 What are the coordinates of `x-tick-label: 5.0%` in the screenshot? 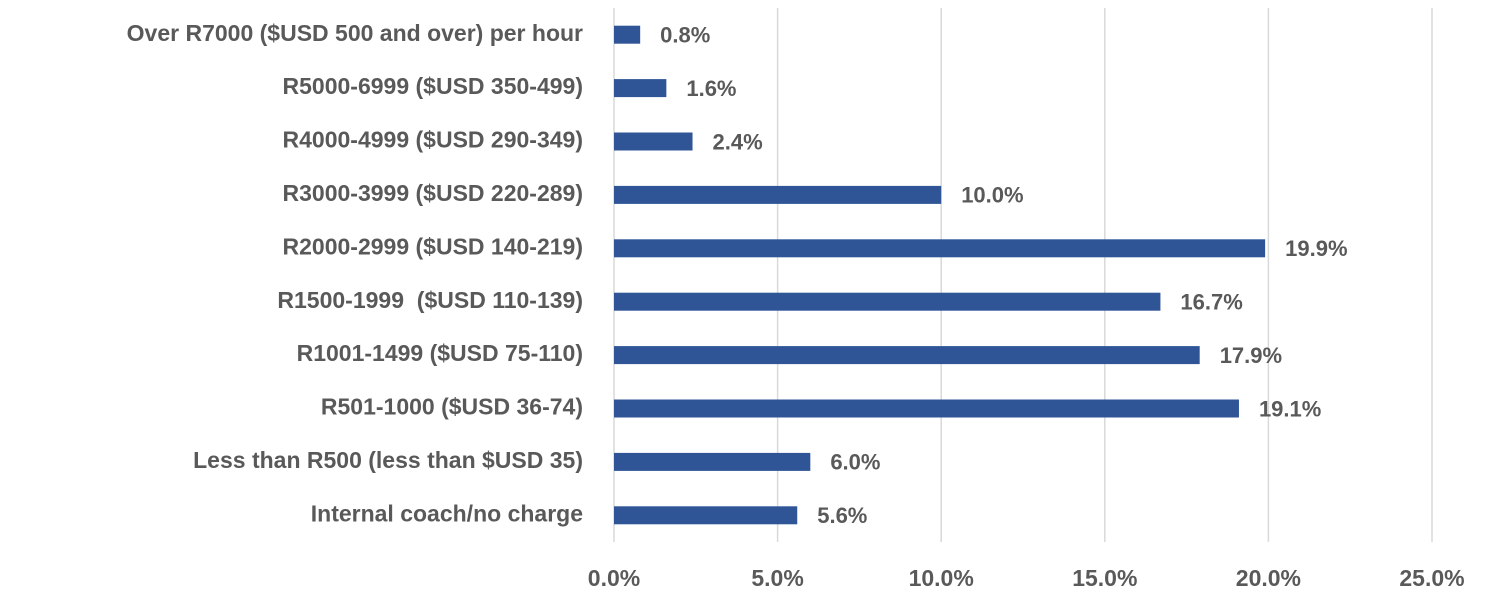 It's located at (777, 578).